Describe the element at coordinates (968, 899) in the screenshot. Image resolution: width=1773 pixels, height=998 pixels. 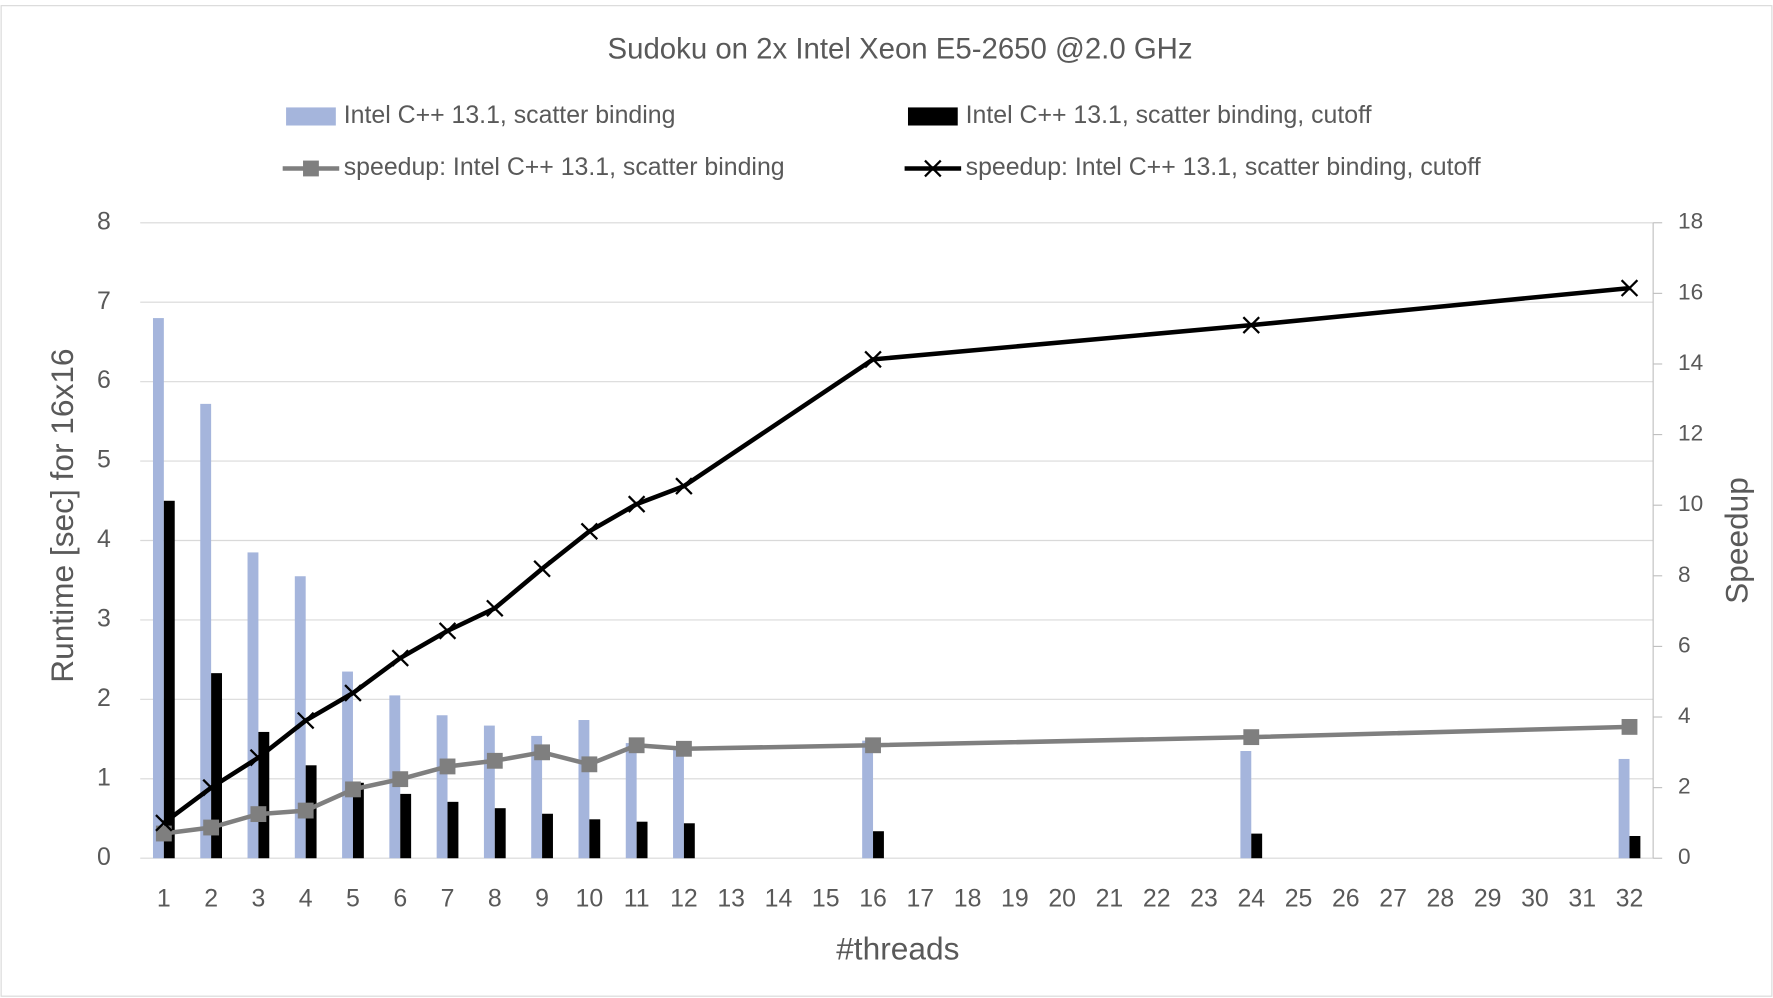
I see `x-tick-label: 18` at that location.